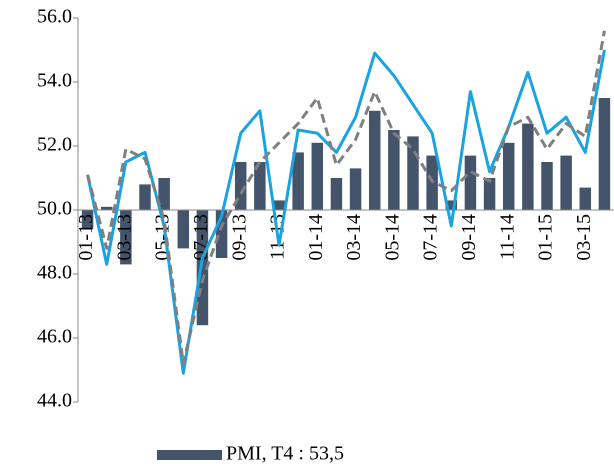 This screenshot has width=614, height=464. Describe the element at coordinates (54, 401) in the screenshot. I see `y-tick-label: 44.0` at that location.